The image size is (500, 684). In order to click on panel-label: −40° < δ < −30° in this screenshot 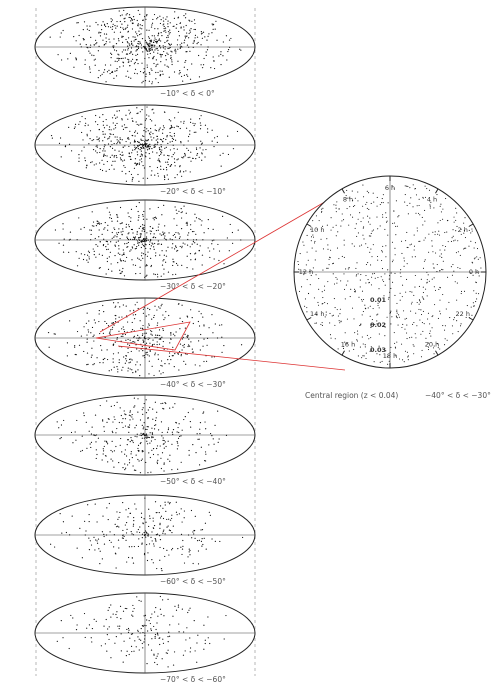, I will do `click(193, 384)`.